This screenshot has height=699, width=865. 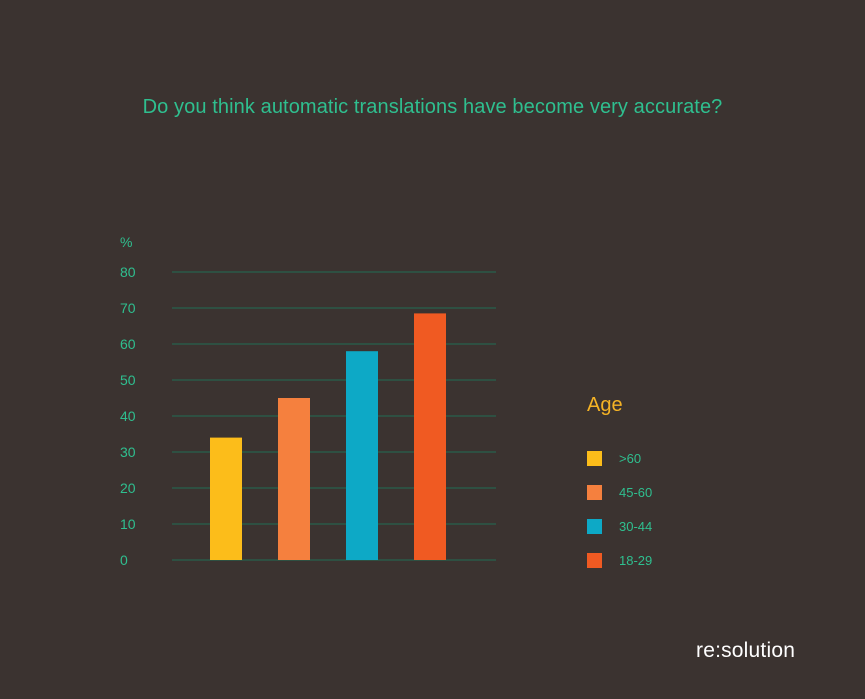 What do you see at coordinates (128, 344) in the screenshot?
I see `y-tick-label: 60` at bounding box center [128, 344].